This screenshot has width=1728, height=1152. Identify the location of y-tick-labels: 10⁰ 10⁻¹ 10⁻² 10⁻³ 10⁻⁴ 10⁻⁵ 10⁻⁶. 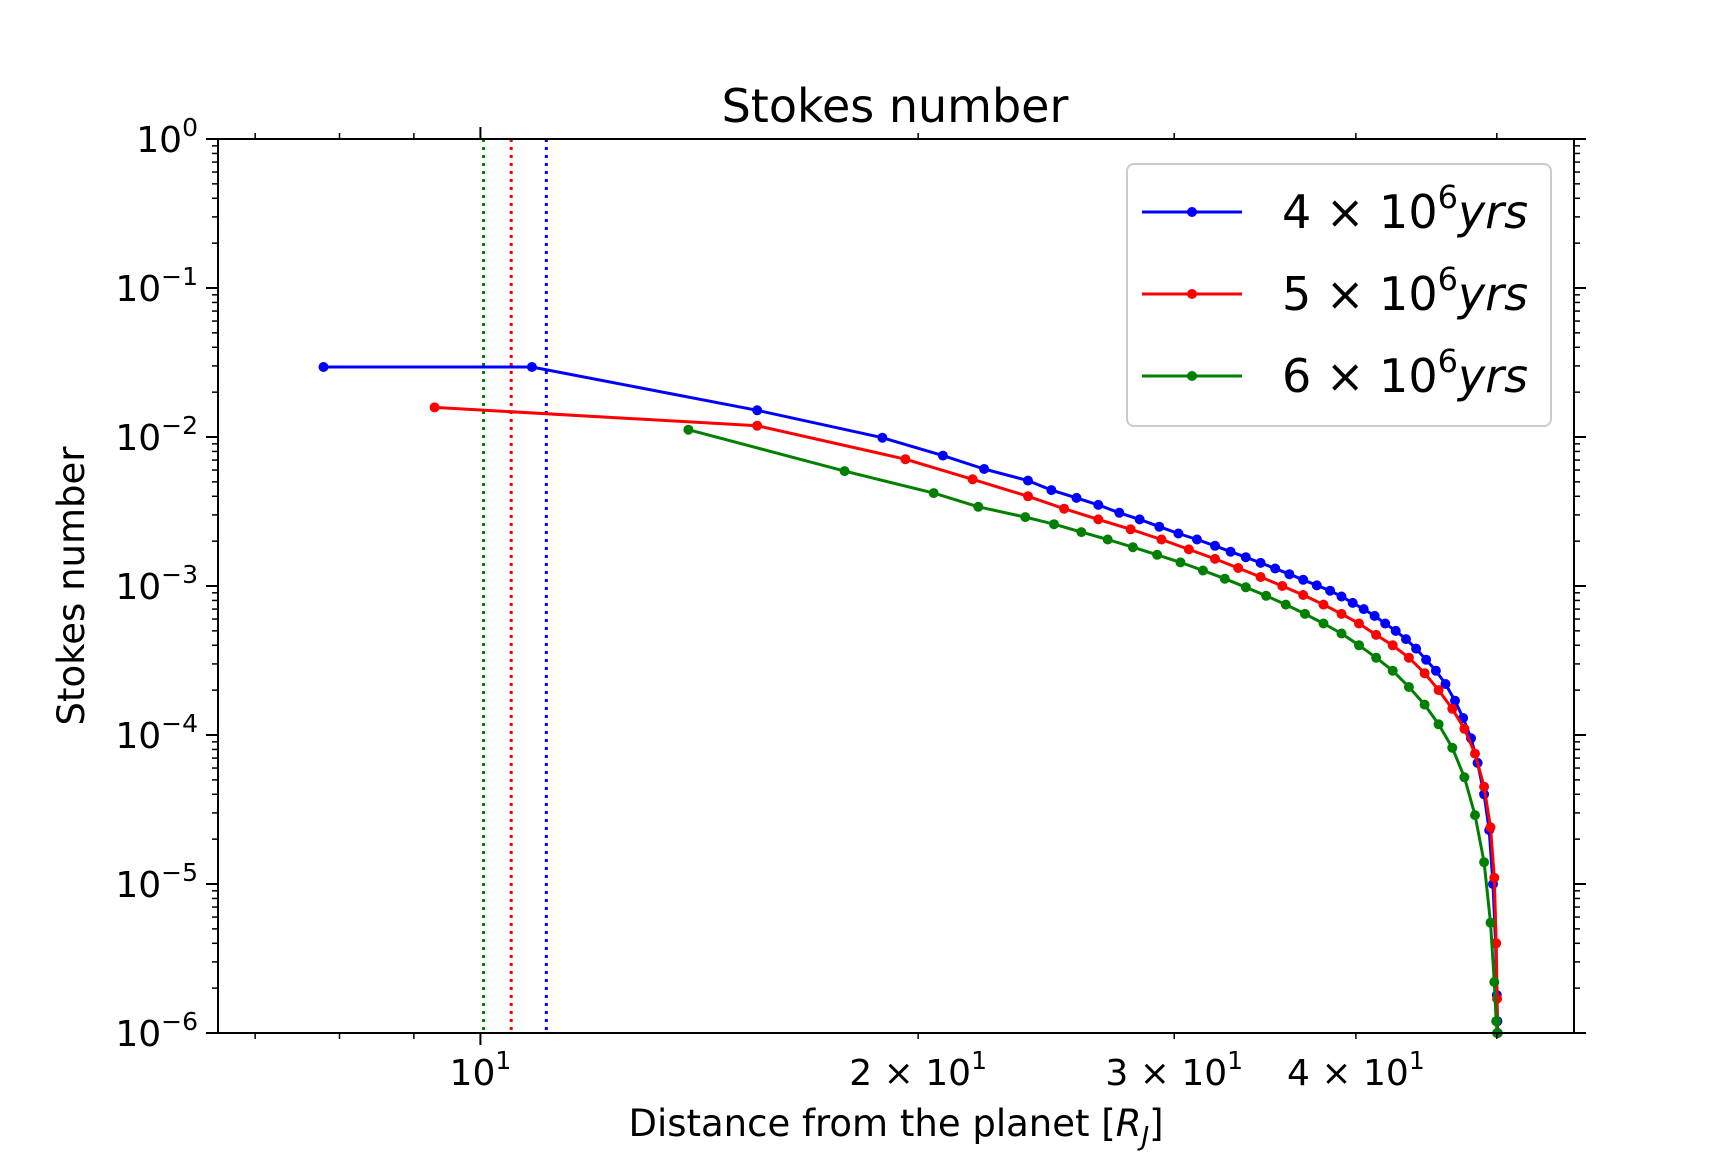
(156, 584).